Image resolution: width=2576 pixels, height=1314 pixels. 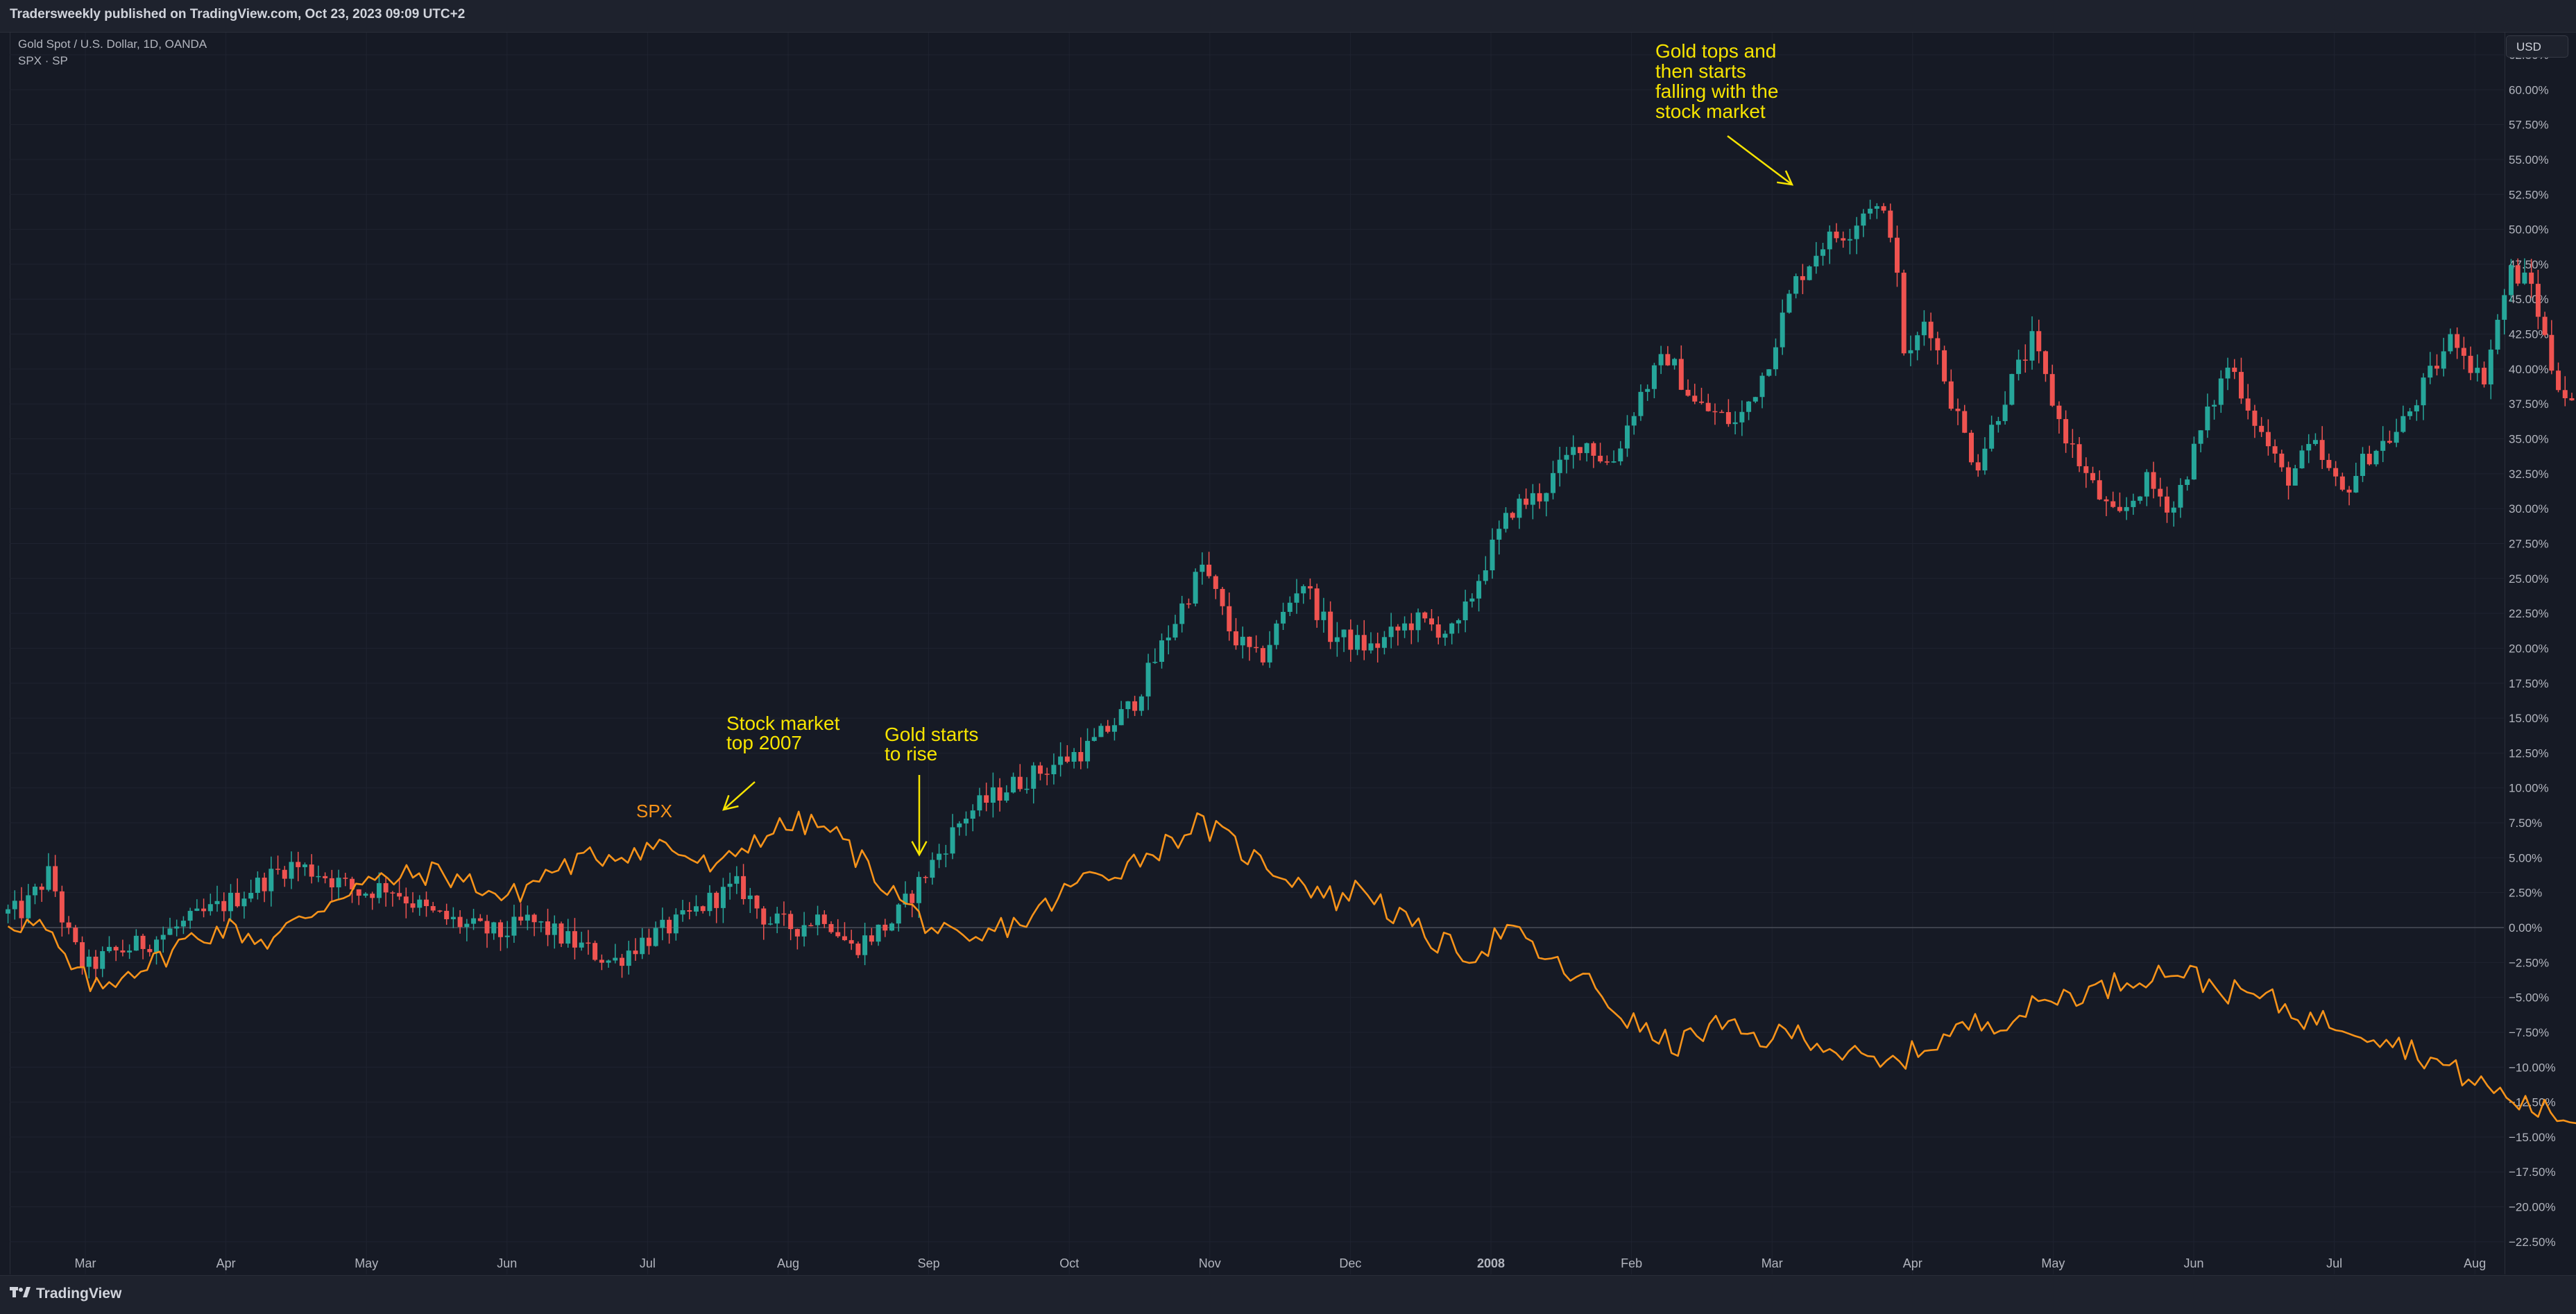 What do you see at coordinates (65, 1294) in the screenshot?
I see `tradingview-logo: TradingView` at bounding box center [65, 1294].